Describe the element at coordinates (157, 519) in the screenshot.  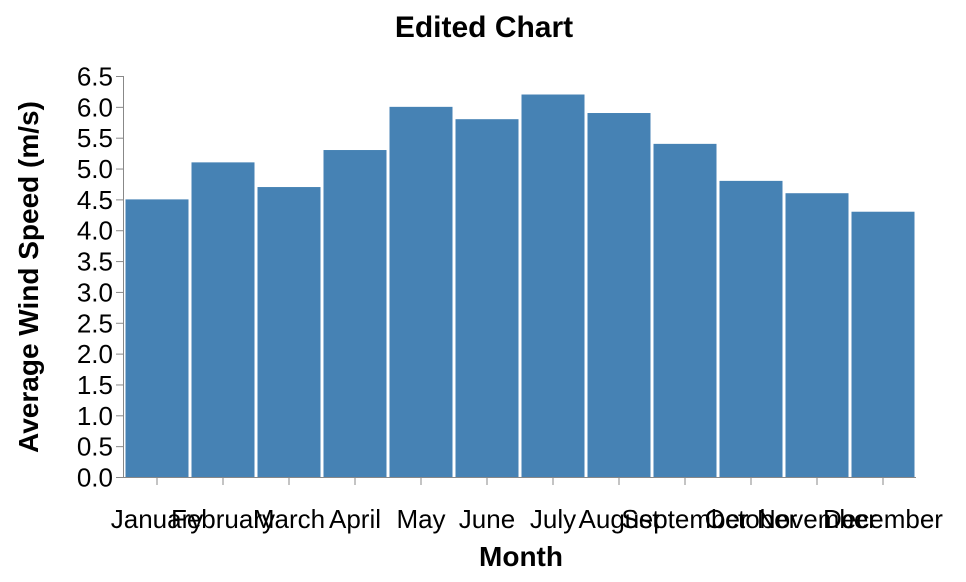
I see `x-tick-label-january: January` at that location.